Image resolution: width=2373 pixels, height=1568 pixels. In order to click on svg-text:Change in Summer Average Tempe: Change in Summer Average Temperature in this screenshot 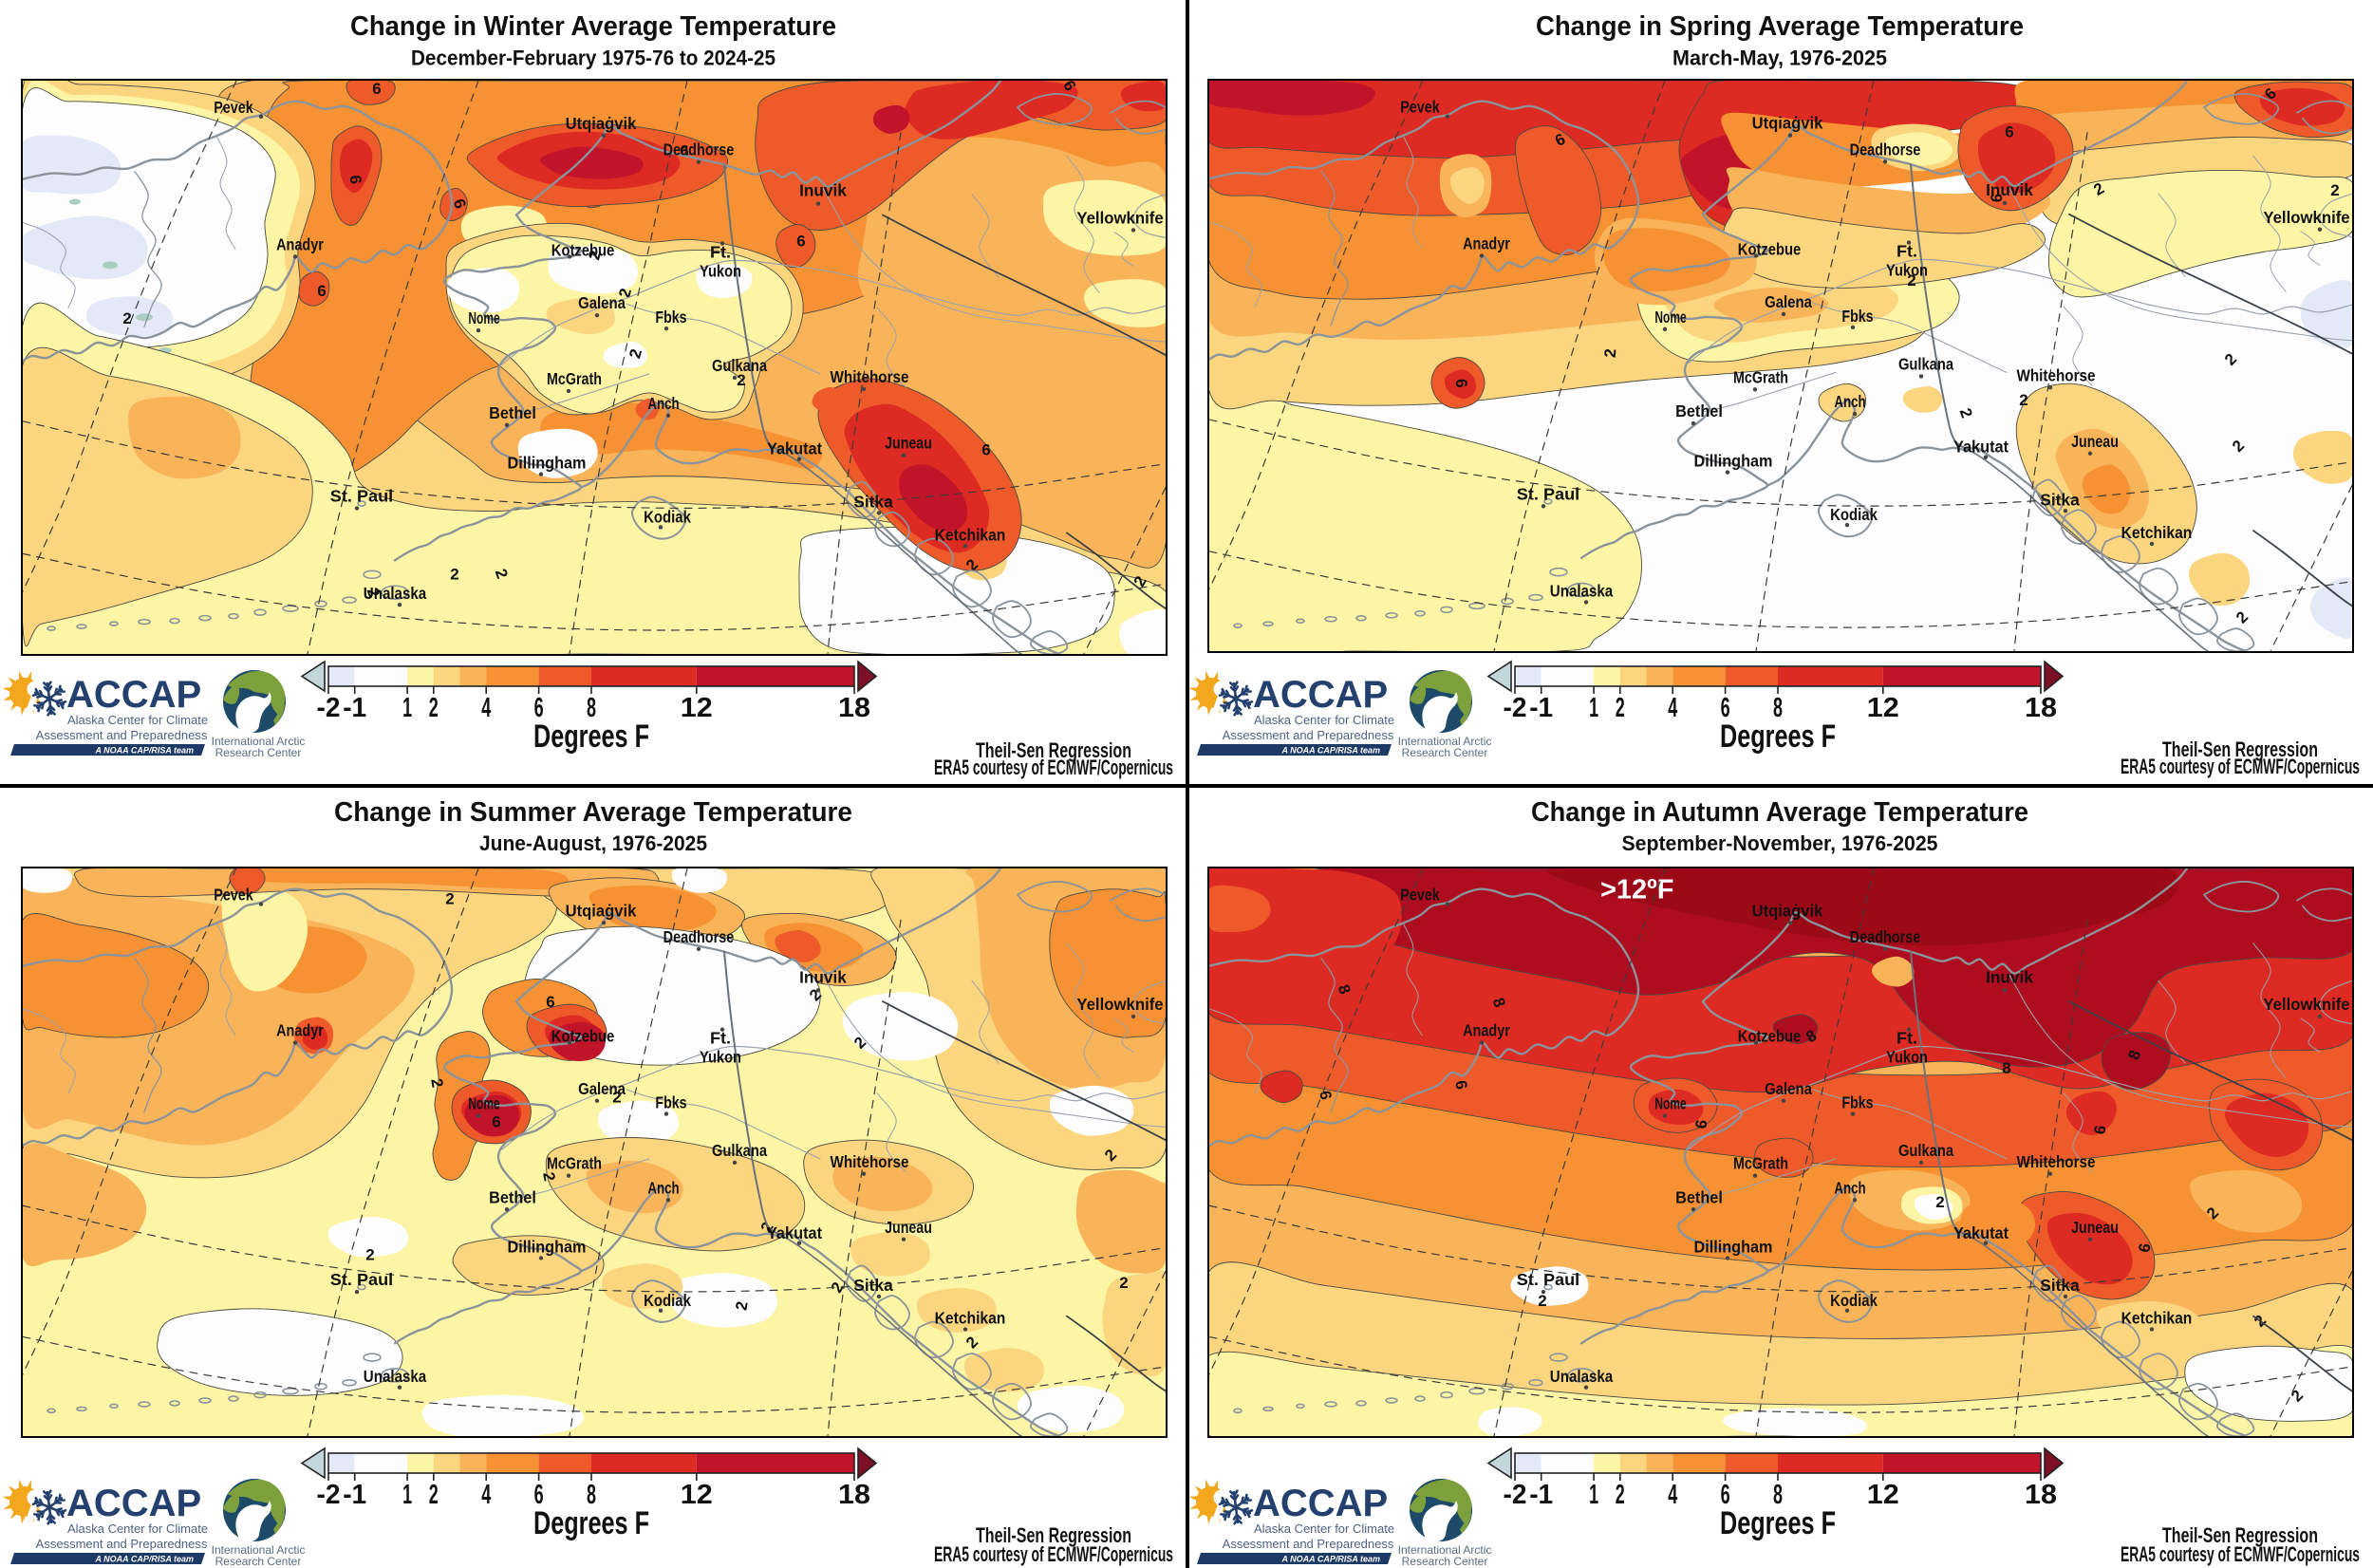, I will do `click(593, 813)`.